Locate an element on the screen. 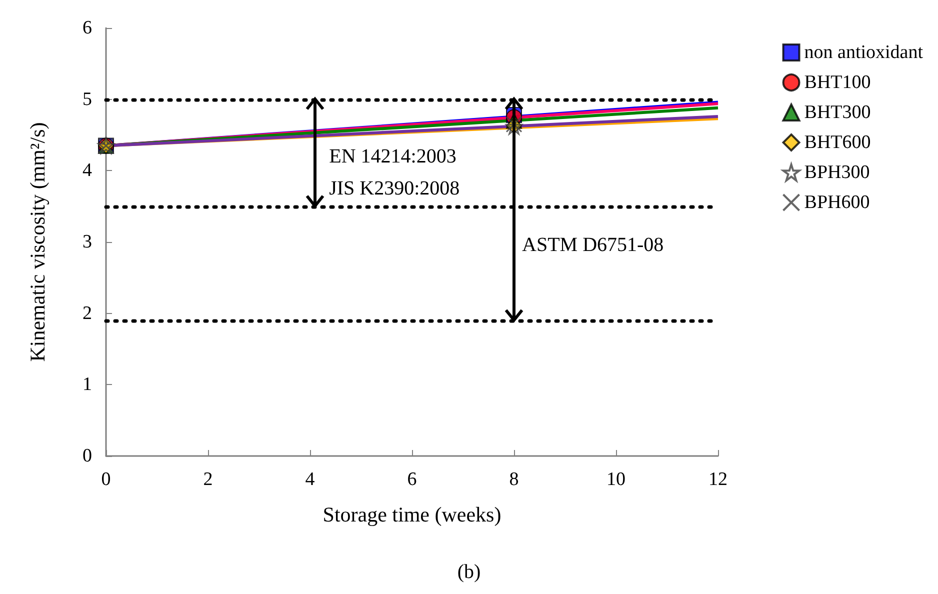  legend-label: BHT100 is located at coordinates (837, 82).